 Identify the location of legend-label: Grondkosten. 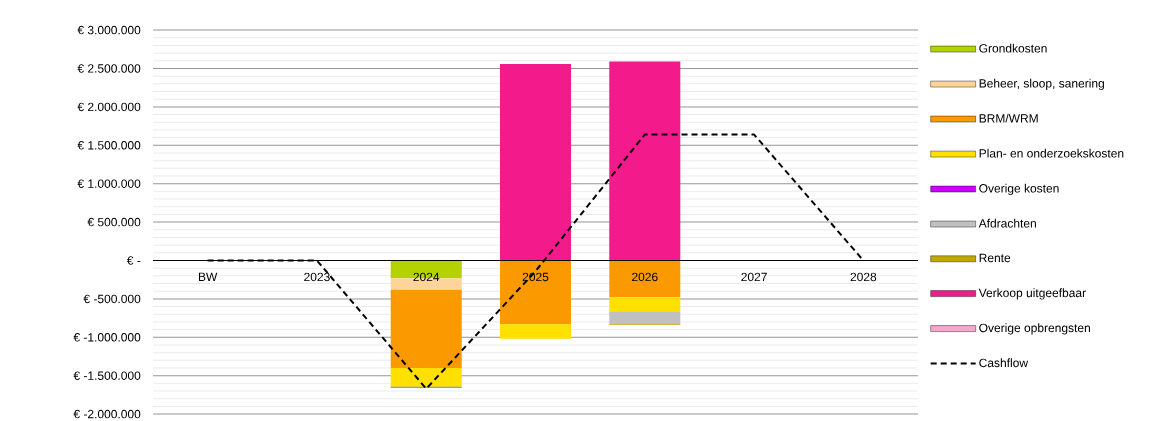
(1013, 48).